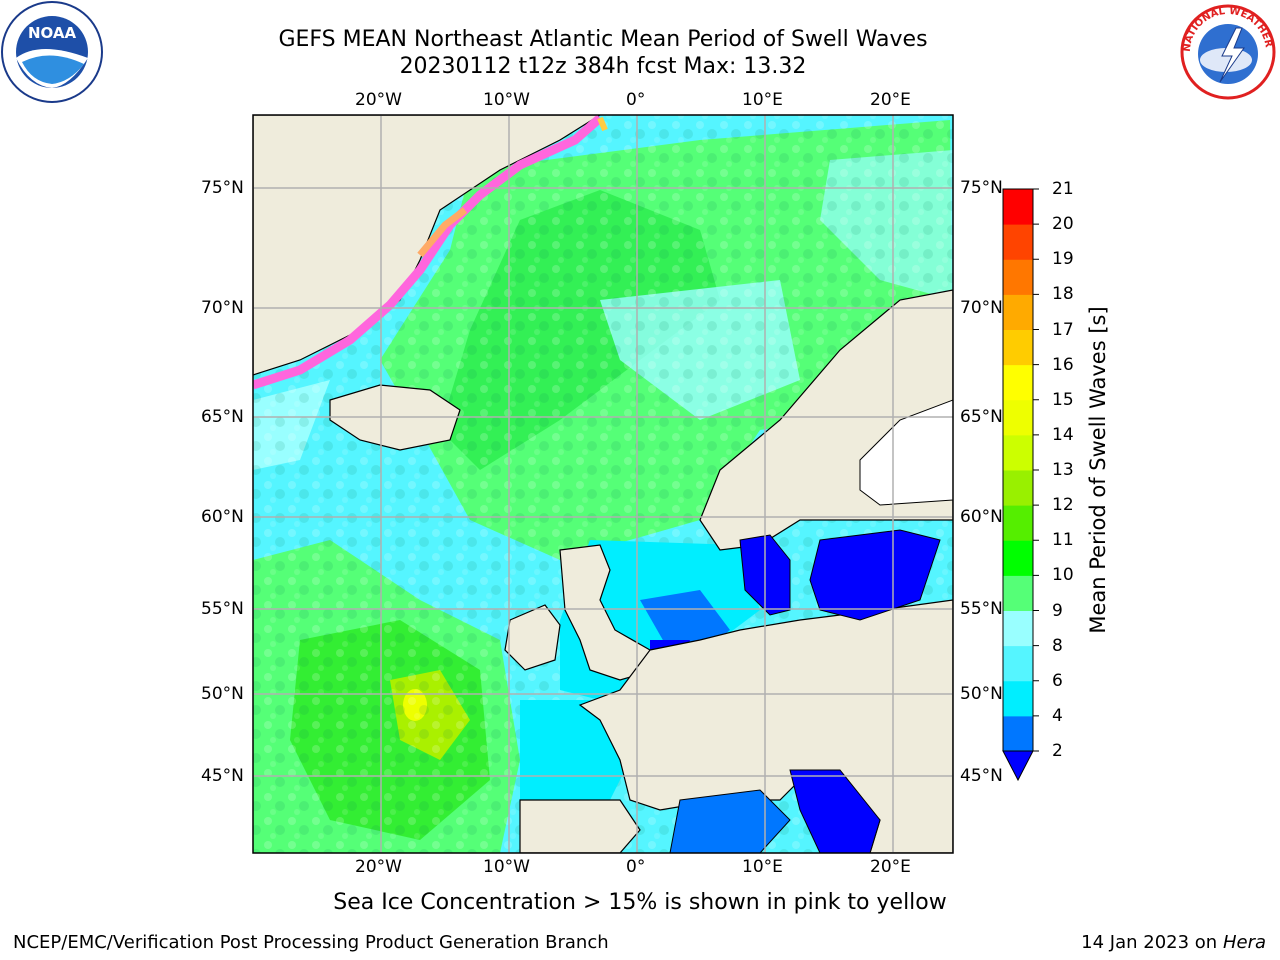  I want to click on noaa-logo: NOAA, so click(52, 54).